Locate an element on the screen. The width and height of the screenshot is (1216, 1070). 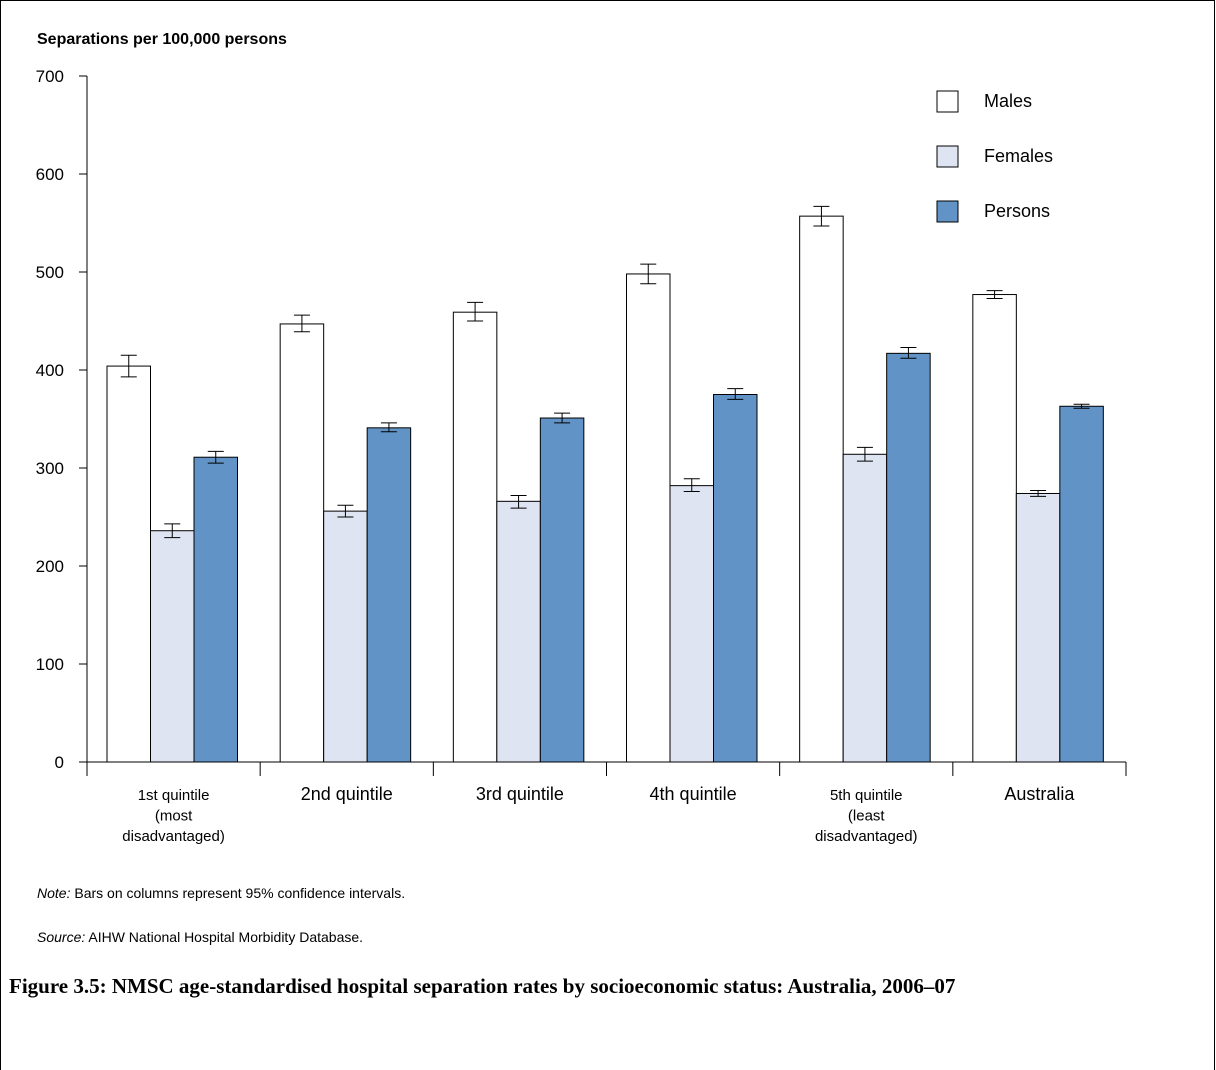
legend-label-males: Males is located at coordinates (1008, 101).